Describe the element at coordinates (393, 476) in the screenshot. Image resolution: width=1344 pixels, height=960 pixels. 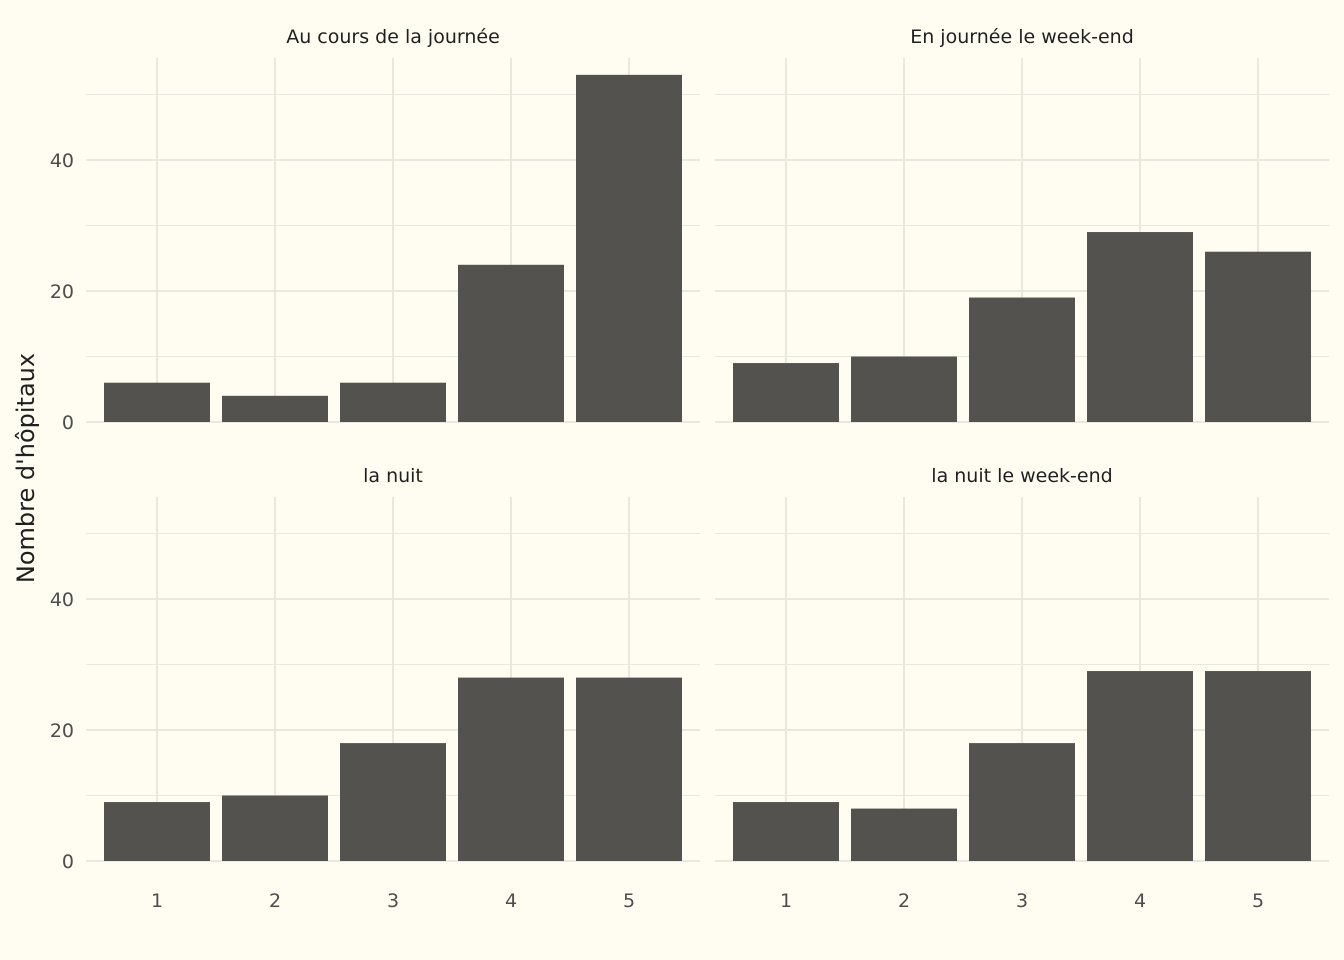
I see `facet-title: la nuit` at that location.